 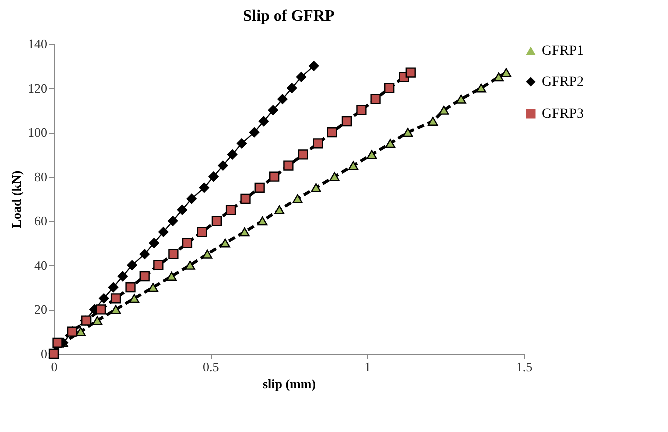 What do you see at coordinates (16, 199) in the screenshot?
I see `y-axis-title: Load (kN)` at bounding box center [16, 199].